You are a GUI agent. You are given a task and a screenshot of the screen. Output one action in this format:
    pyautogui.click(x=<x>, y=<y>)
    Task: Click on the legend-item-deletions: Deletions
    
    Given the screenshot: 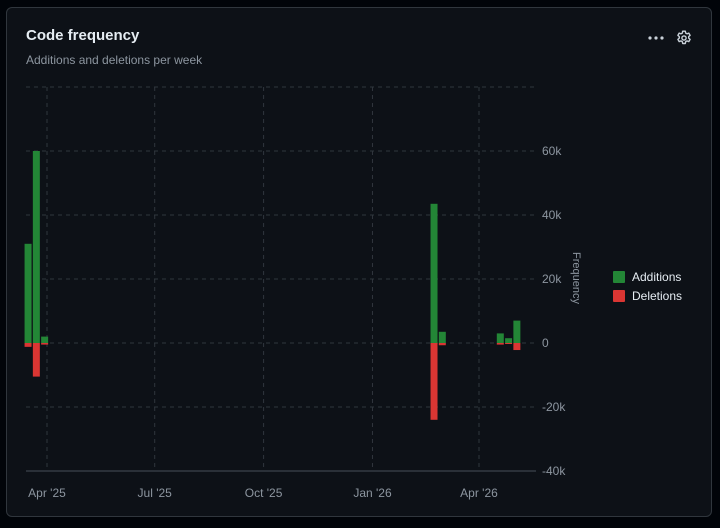 What is the action you would take?
    pyautogui.click(x=647, y=295)
    